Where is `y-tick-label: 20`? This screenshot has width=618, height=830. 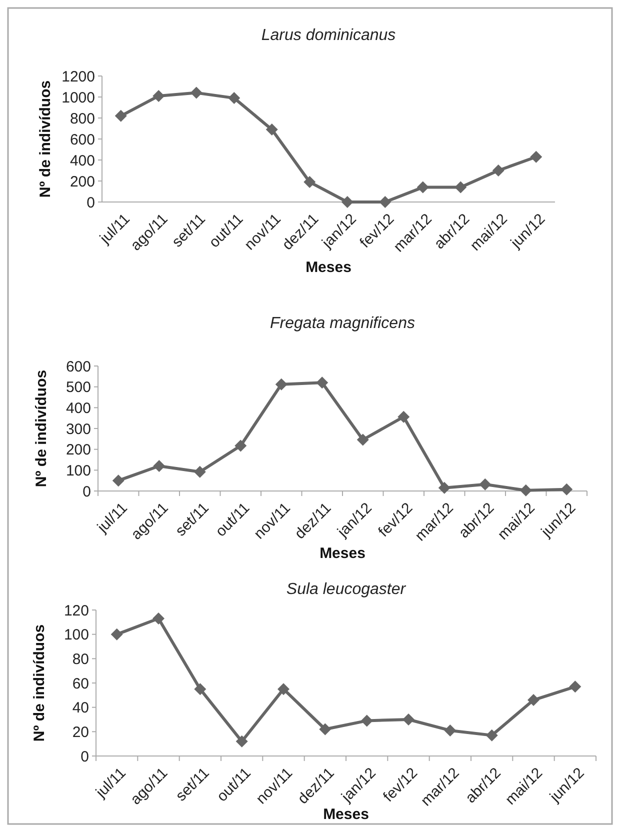
y-tick-label: 20 is located at coordinates (80, 732).